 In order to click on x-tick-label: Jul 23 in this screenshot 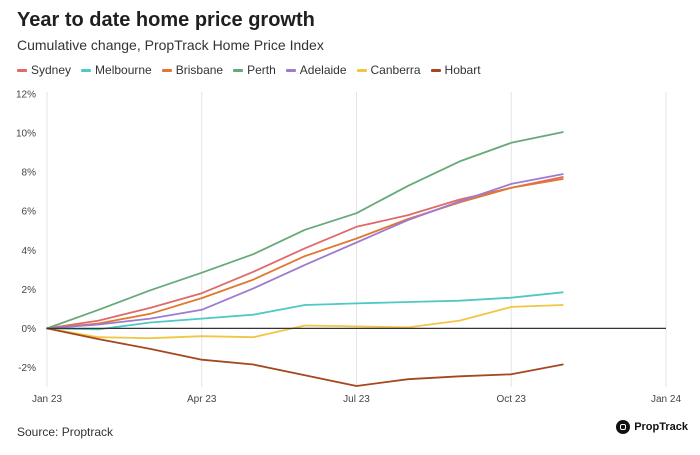, I will do `click(356, 399)`.